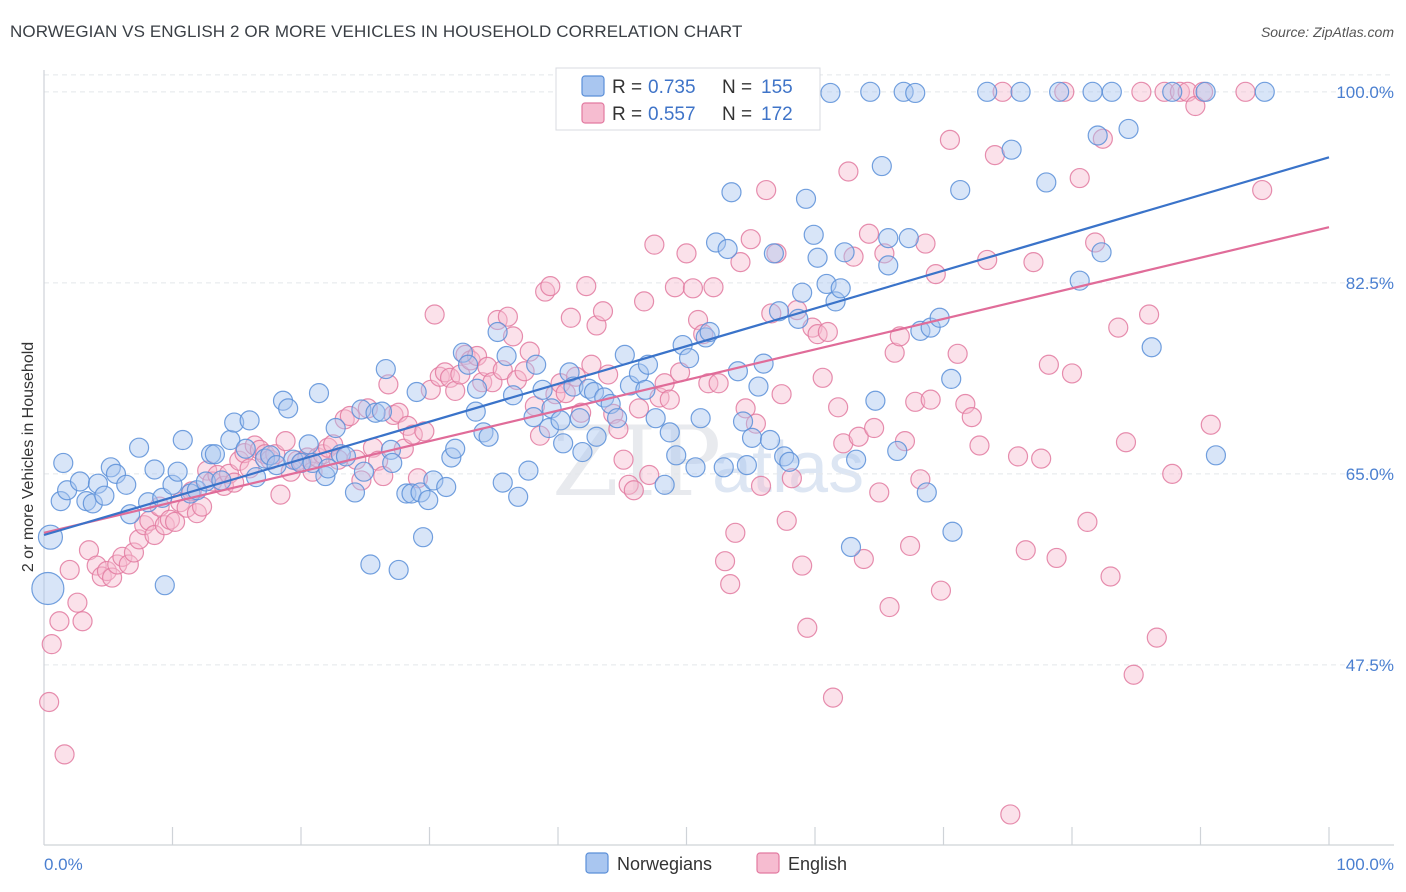 The height and width of the screenshot is (892, 1406). I want to click on legend-bottom-swatch-norwegians, so click(597, 863).